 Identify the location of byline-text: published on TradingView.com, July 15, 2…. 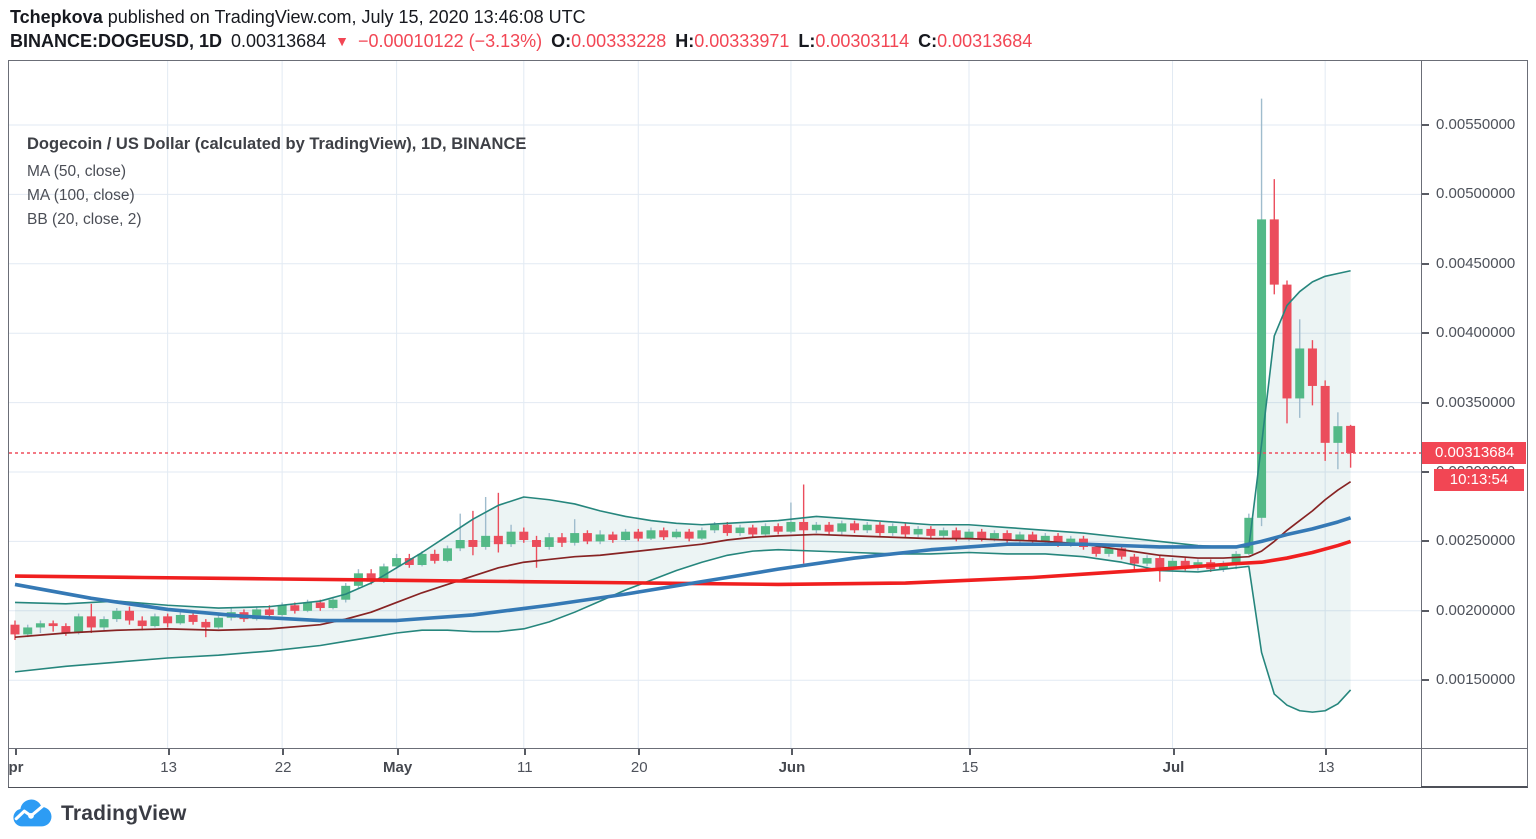
(344, 17).